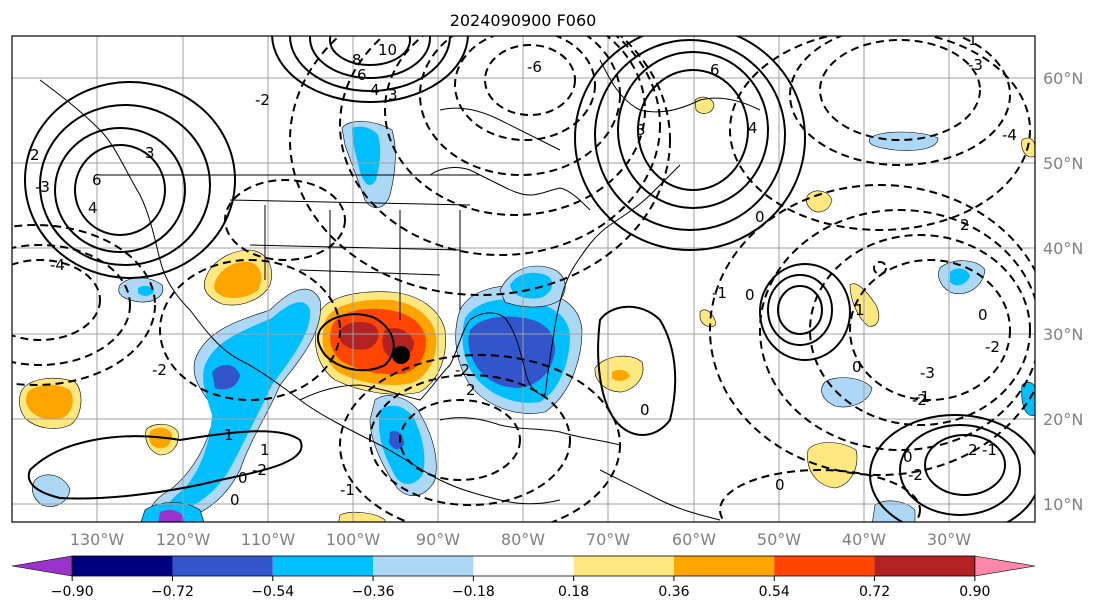 This screenshot has height=615, width=1105. What do you see at coordinates (42, 566) in the screenshot?
I see `colorbar-extend-low` at bounding box center [42, 566].